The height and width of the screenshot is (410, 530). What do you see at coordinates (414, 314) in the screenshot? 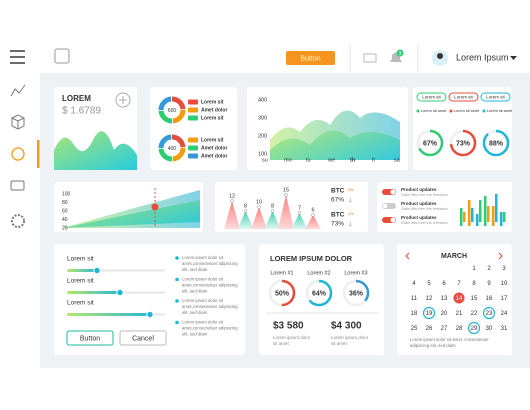
I see `day: 18` at bounding box center [414, 314].